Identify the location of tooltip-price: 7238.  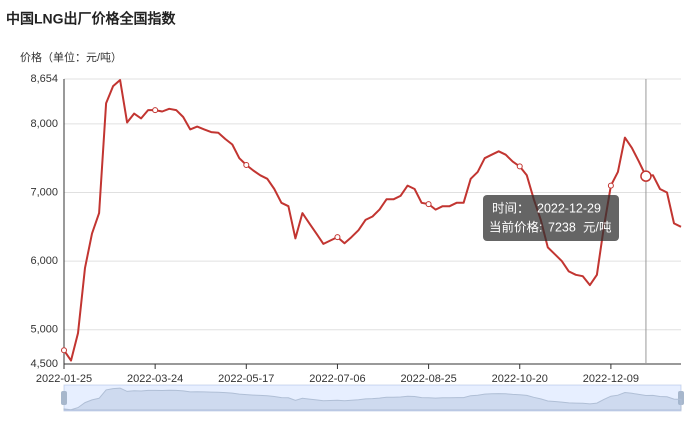
(562, 227).